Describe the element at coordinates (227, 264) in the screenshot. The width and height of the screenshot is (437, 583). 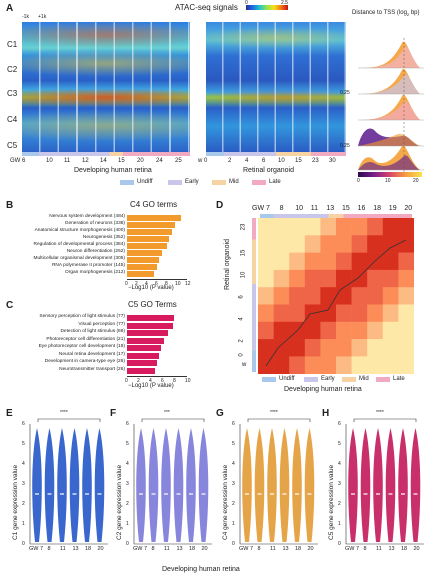
I see `similarity-ylabel: Retinal organoid` at that location.